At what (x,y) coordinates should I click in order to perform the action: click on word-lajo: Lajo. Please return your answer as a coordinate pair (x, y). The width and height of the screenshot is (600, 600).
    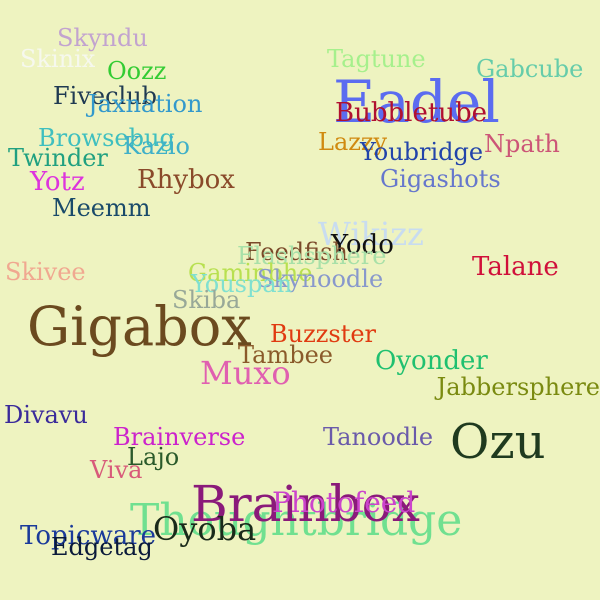
    Looking at the image, I should click on (153, 457).